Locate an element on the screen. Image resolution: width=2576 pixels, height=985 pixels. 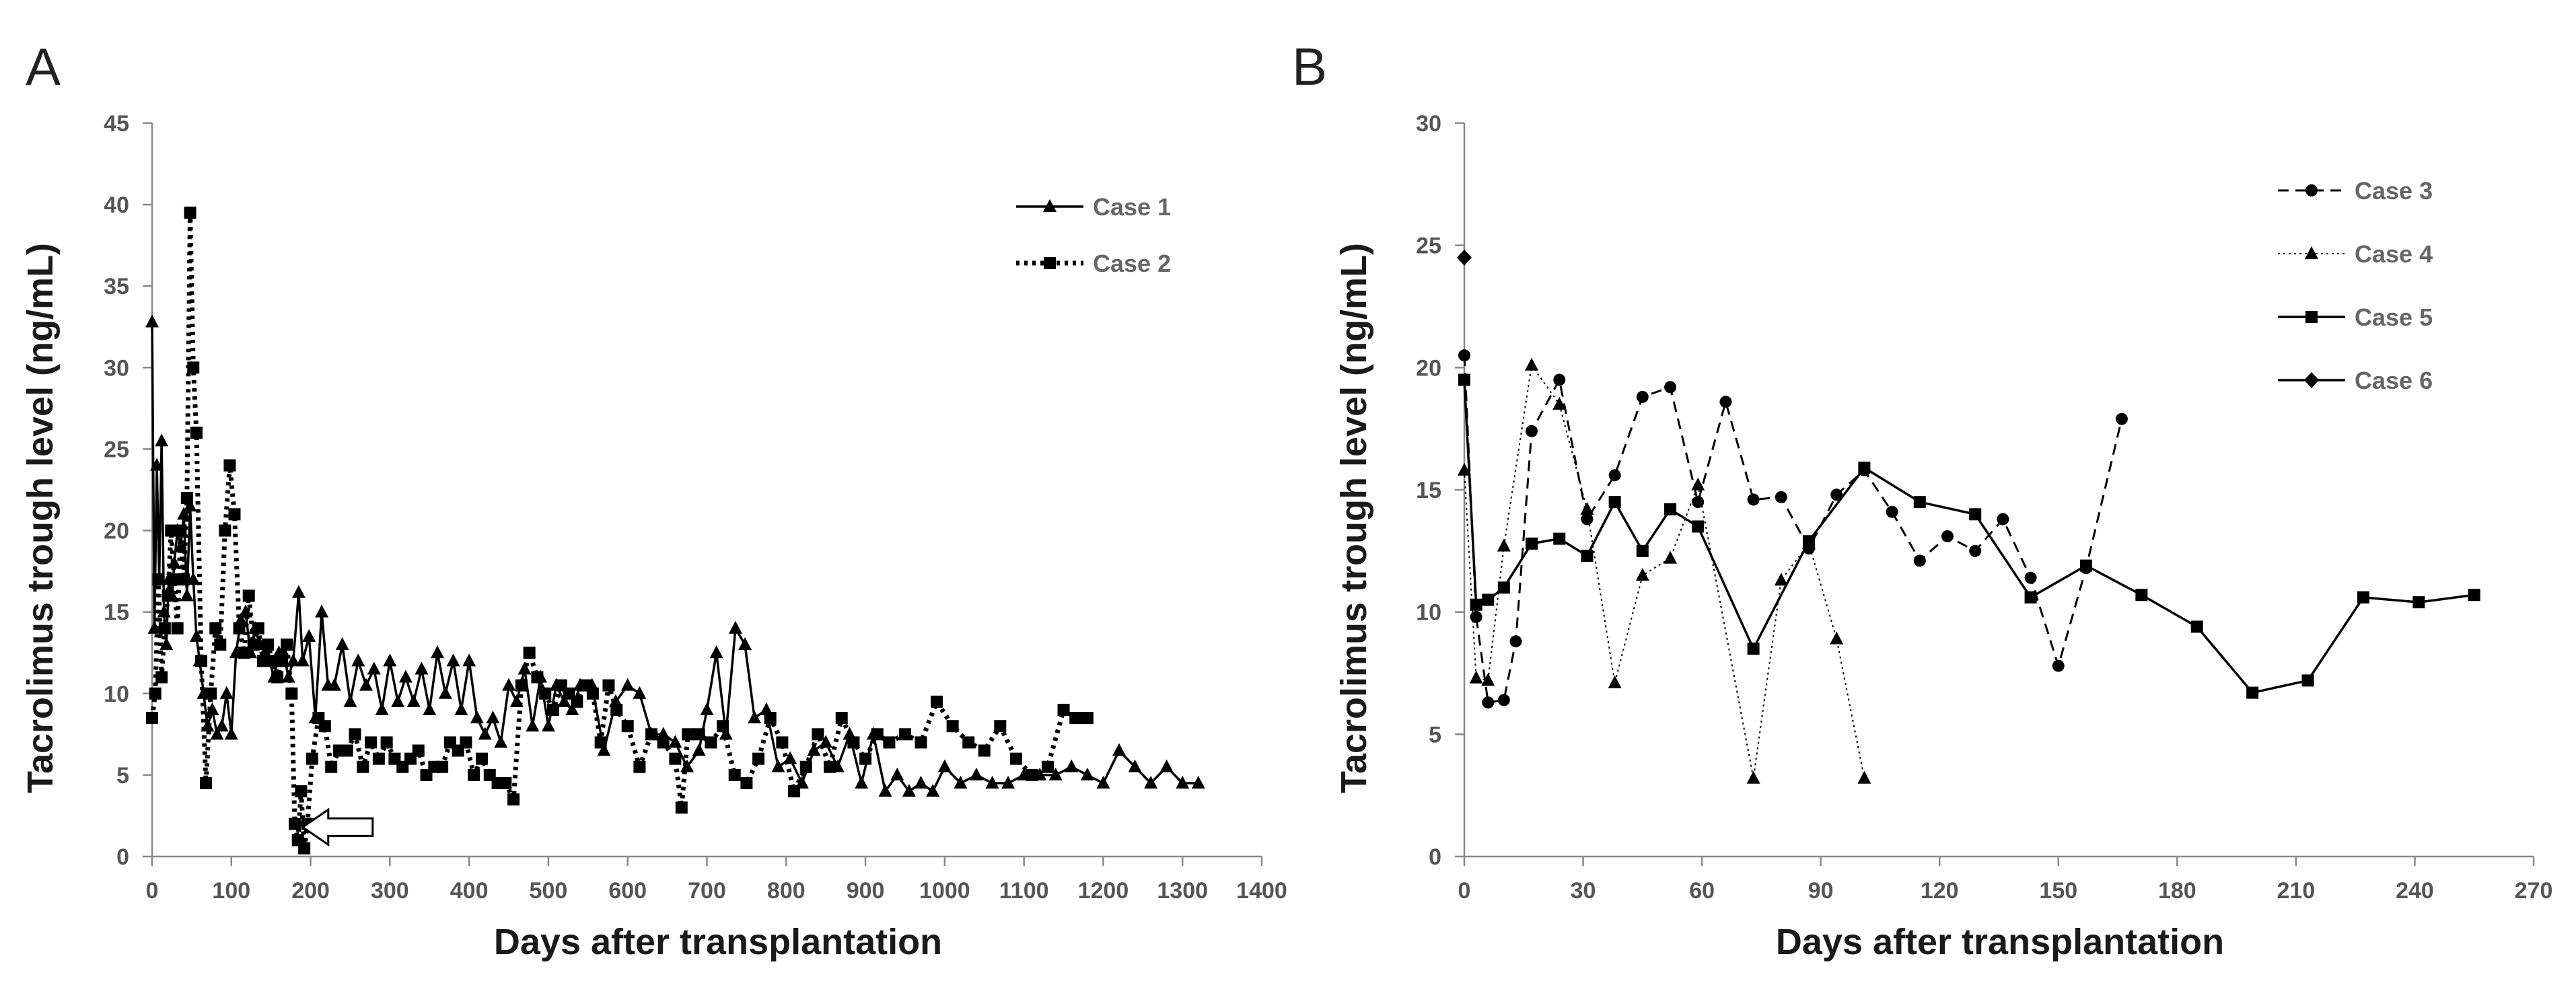
panel-a-x-tick-label: 0 is located at coordinates (152, 891).